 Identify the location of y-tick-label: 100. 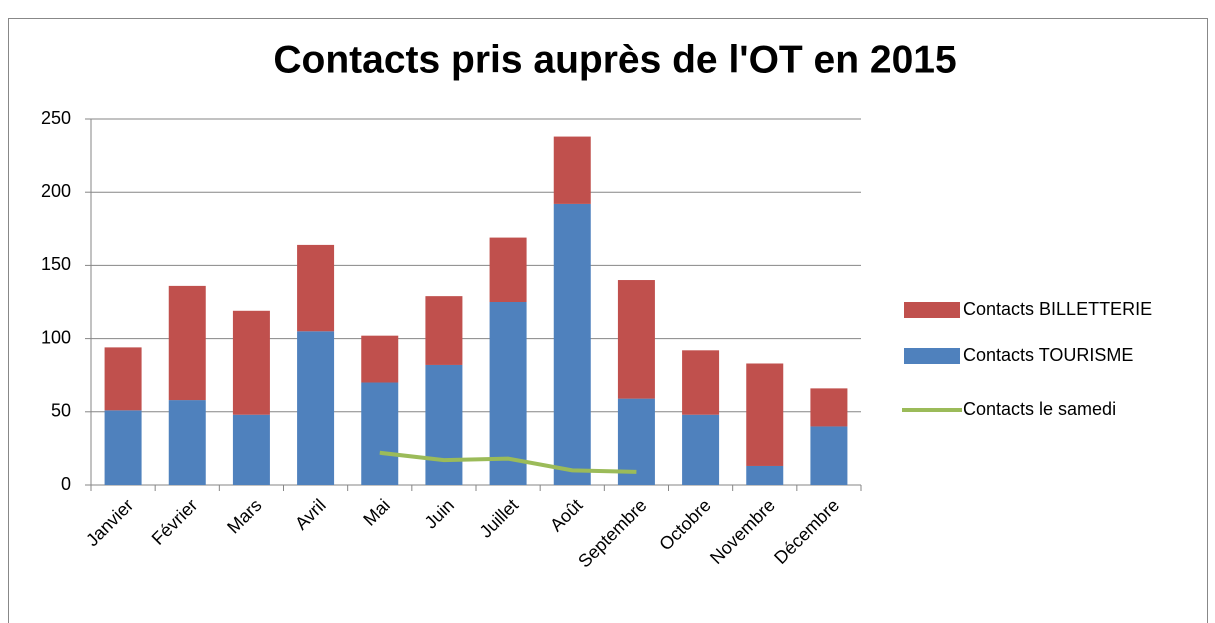
(56, 337).